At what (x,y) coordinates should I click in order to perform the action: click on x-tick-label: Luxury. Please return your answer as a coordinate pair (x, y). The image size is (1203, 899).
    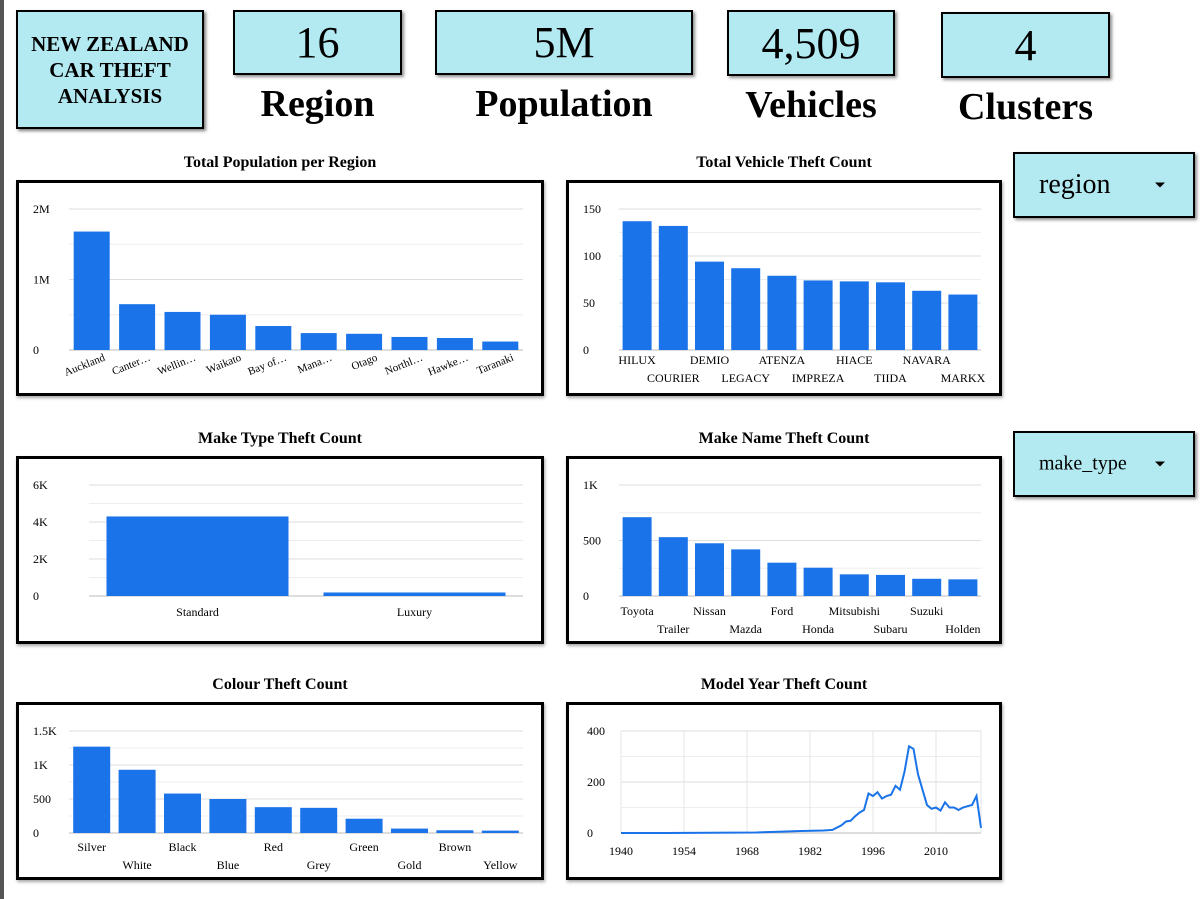
    Looking at the image, I should click on (414, 612).